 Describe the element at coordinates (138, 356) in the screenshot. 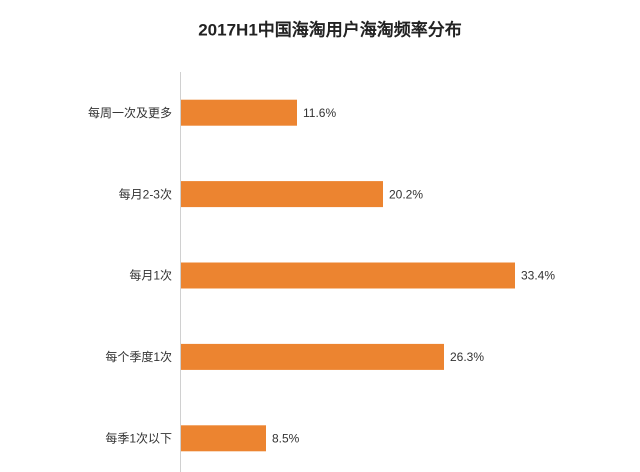

I see `category-label: 每个季度1次` at that location.